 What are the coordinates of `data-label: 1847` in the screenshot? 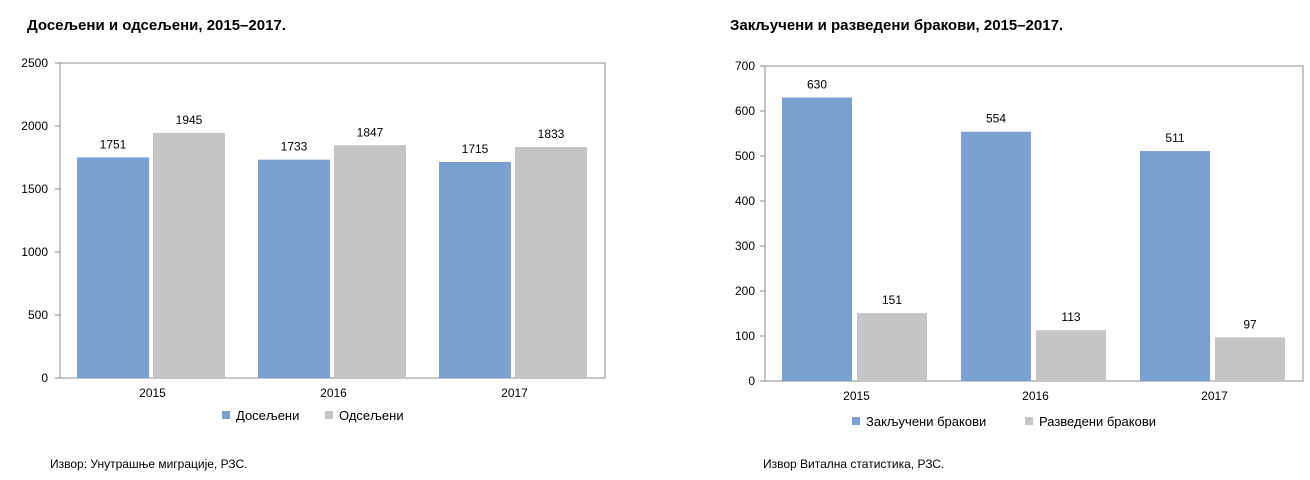 It's located at (370, 132).